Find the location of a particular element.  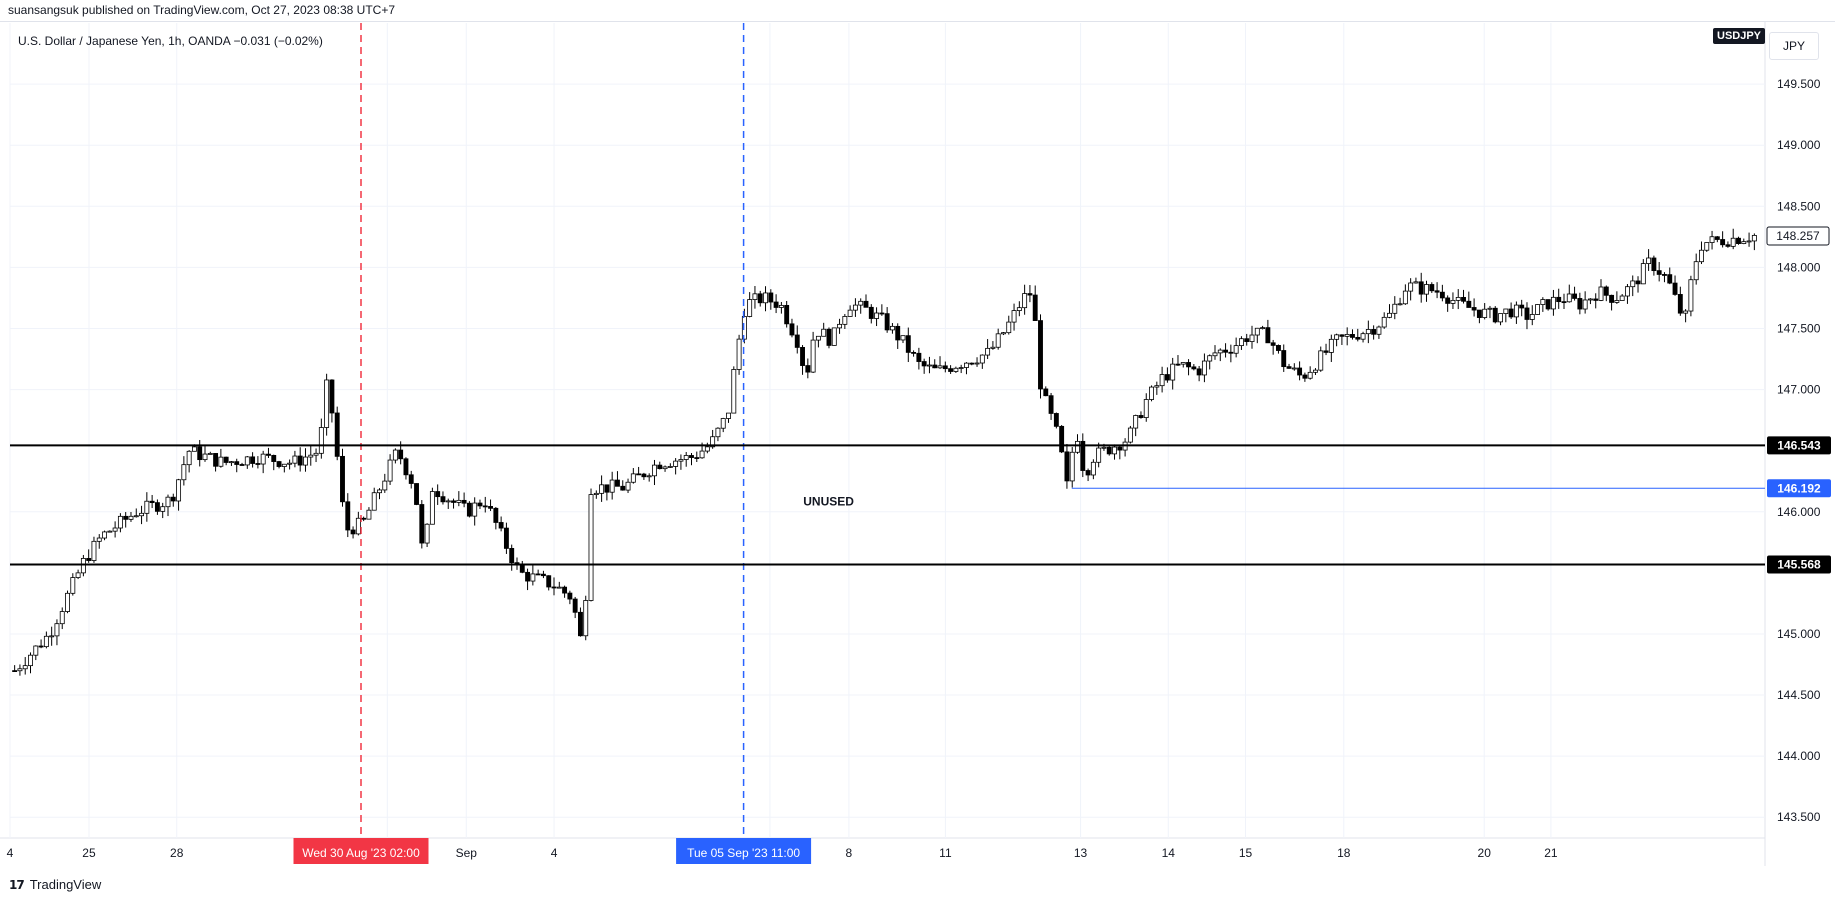

x-tick-label: 18 is located at coordinates (1344, 853).